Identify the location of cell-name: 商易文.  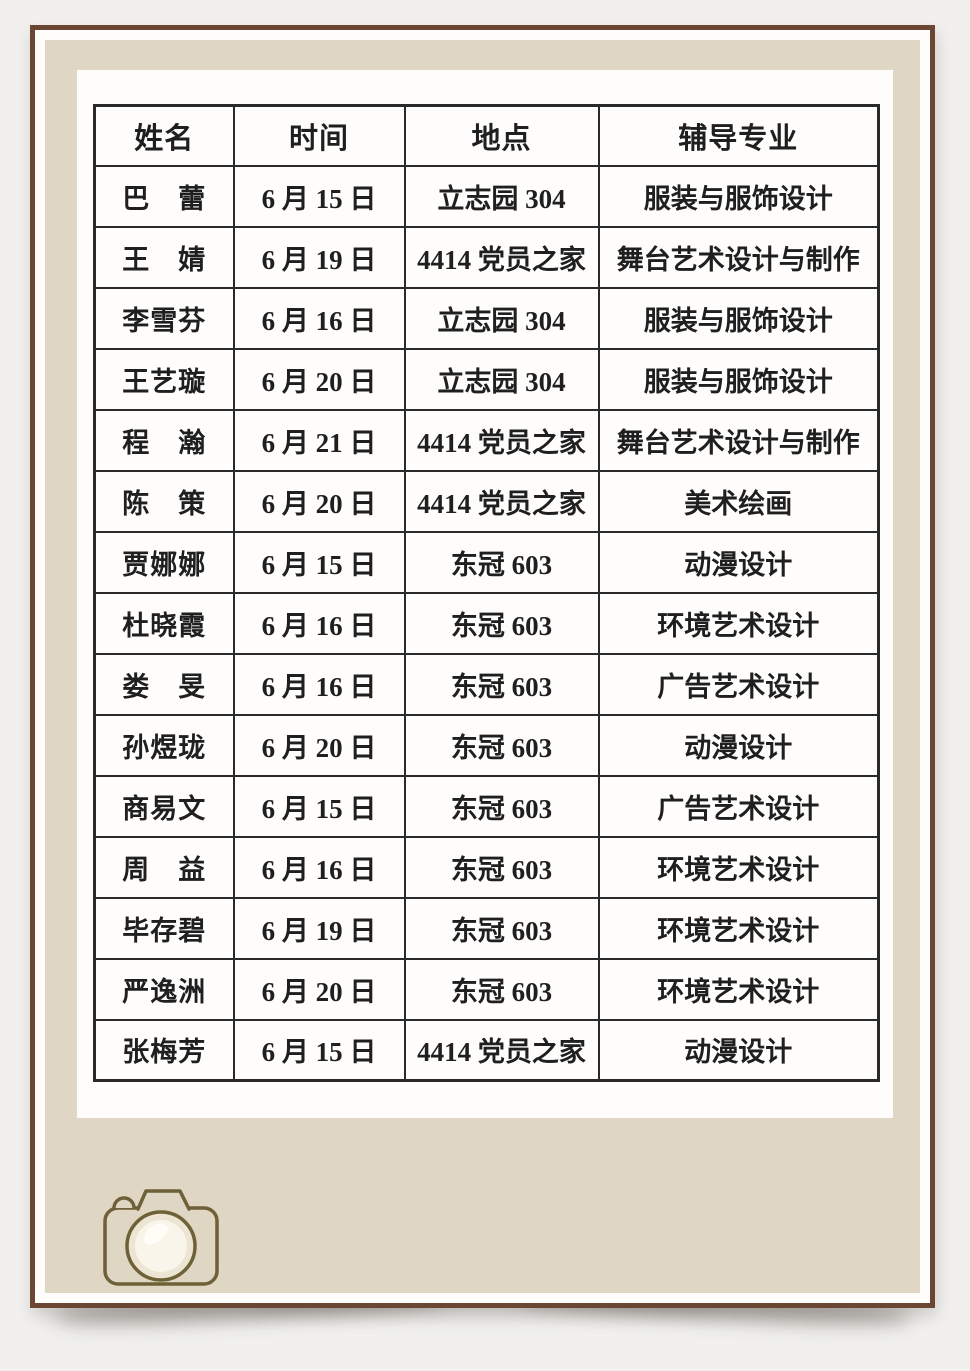
(164, 806).